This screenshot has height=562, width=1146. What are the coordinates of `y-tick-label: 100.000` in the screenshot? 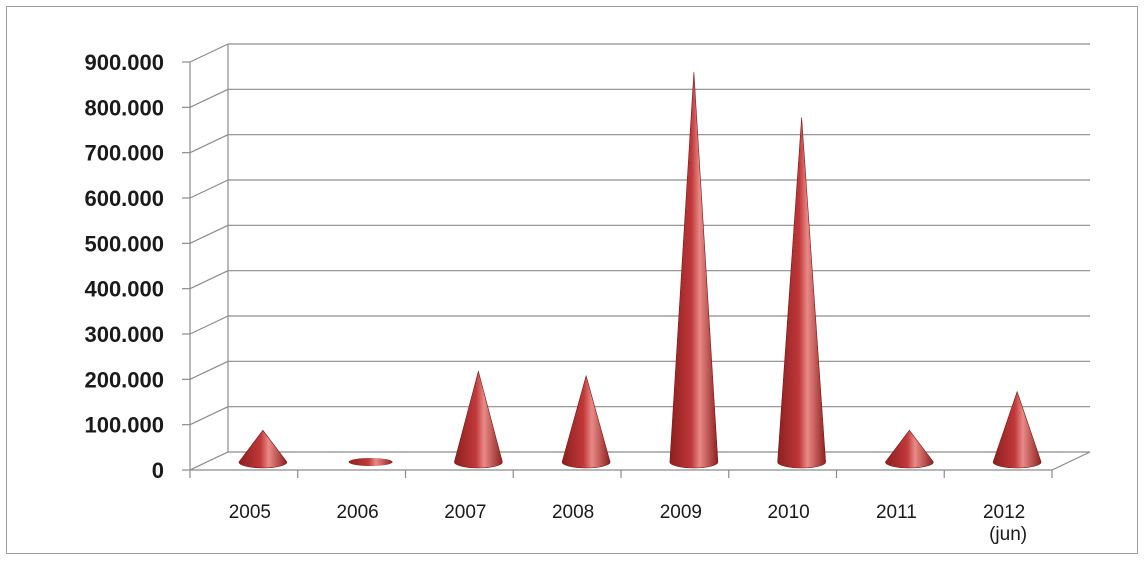 It's located at (124, 425).